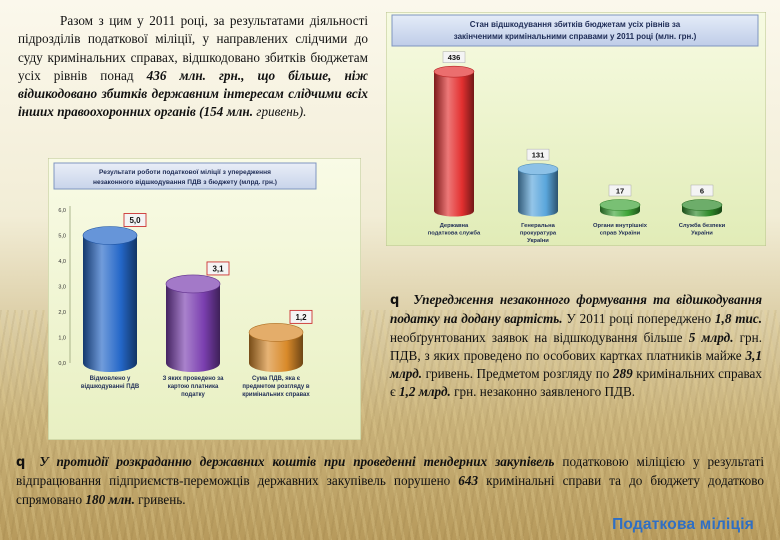  Describe the element at coordinates (160, 499) in the screenshot. I see `tender-text-3: гривень.` at that location.